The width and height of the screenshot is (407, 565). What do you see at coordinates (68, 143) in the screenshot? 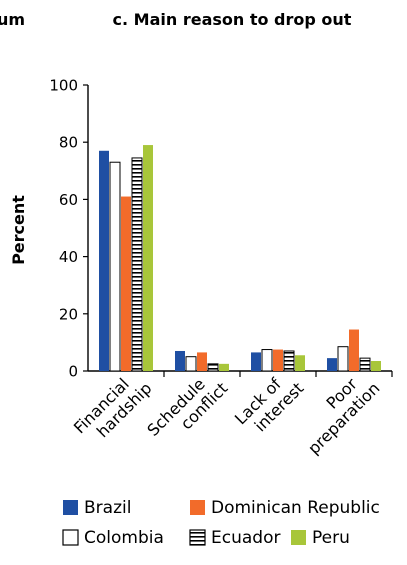
I see `y-tick-label: 80` at bounding box center [68, 143].